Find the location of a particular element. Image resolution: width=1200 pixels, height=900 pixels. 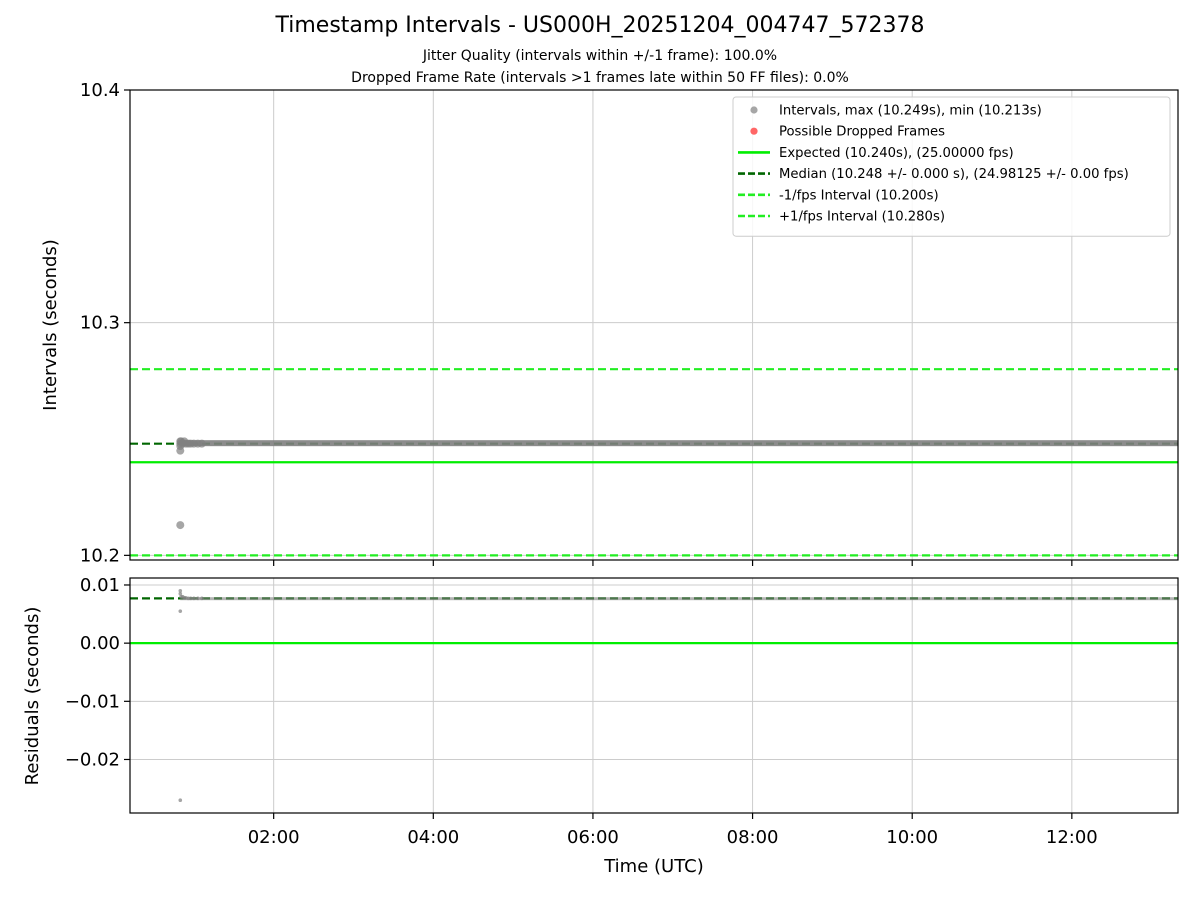

legend-entry-label: +1/fps Interval (10.280s) is located at coordinates (862, 217).